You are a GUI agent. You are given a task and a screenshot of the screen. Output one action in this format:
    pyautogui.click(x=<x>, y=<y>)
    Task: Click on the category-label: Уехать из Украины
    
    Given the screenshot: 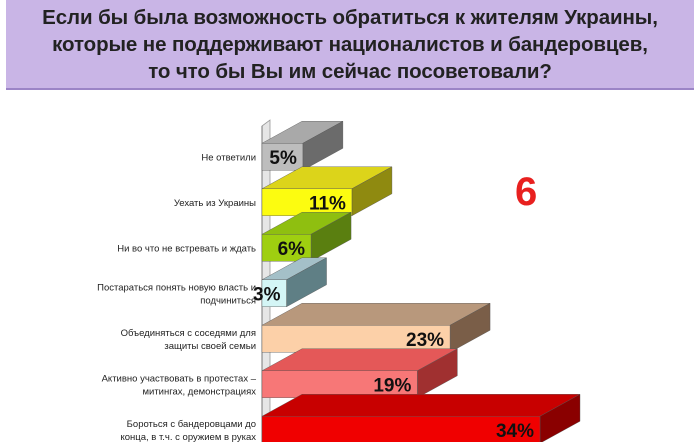 What is the action you would take?
    pyautogui.click(x=215, y=203)
    